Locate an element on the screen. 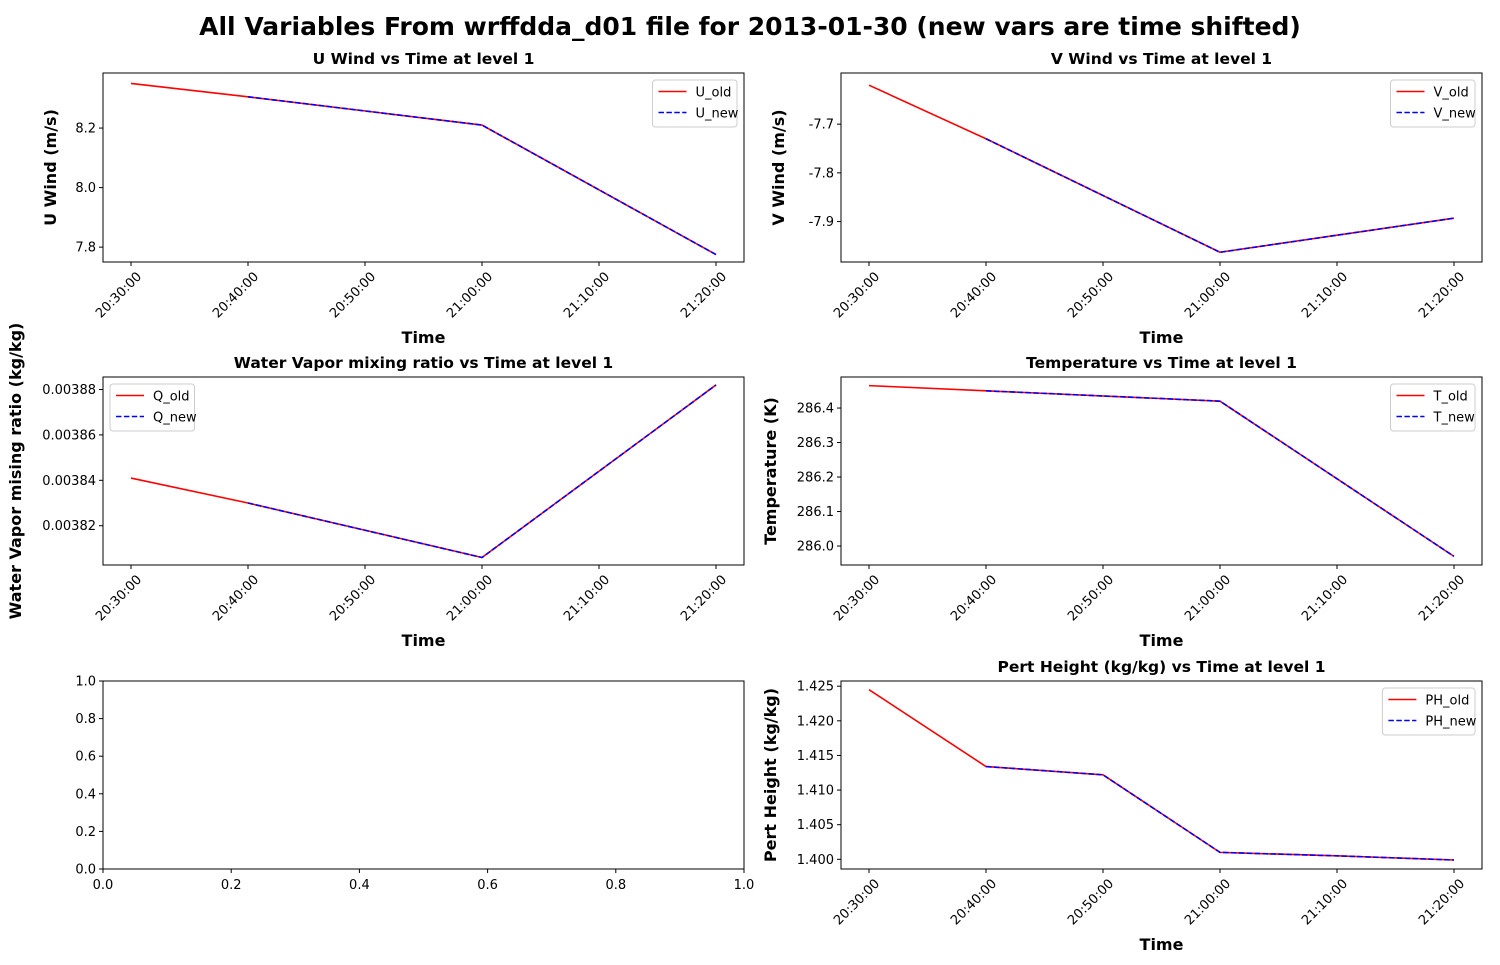 The height and width of the screenshot is (965, 1500). x-tick-label: 0.4 is located at coordinates (359, 885).